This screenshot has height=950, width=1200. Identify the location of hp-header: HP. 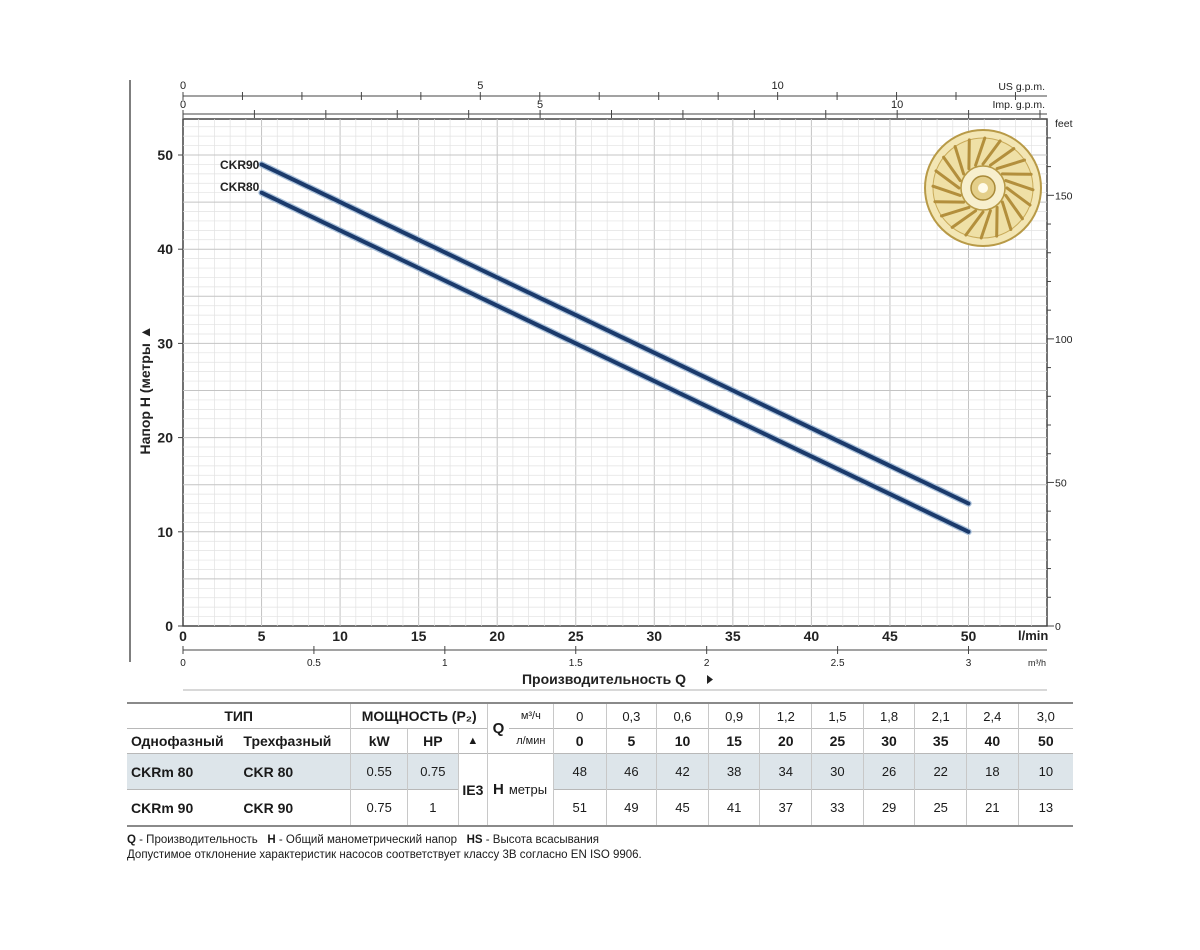
(433, 741).